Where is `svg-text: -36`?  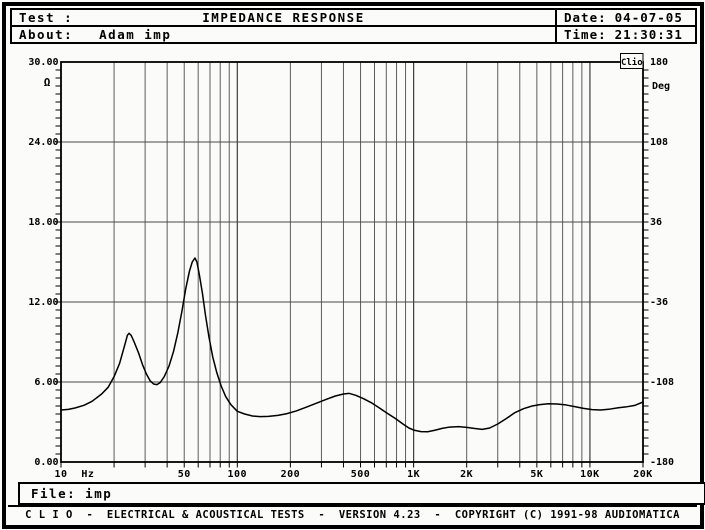
svg-text: -36 is located at coordinates (659, 302).